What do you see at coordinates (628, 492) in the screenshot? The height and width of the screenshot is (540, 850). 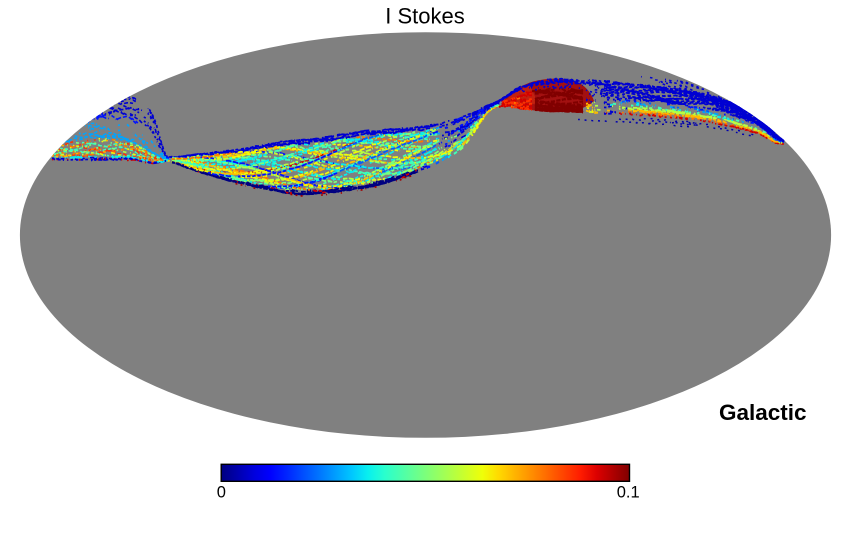 I see `svg-text: 0.1` at bounding box center [628, 492].